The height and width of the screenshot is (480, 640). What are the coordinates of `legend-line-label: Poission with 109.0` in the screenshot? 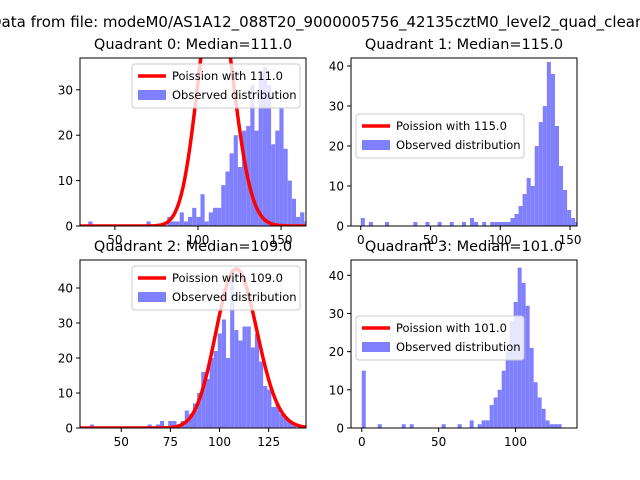 It's located at (227, 278).